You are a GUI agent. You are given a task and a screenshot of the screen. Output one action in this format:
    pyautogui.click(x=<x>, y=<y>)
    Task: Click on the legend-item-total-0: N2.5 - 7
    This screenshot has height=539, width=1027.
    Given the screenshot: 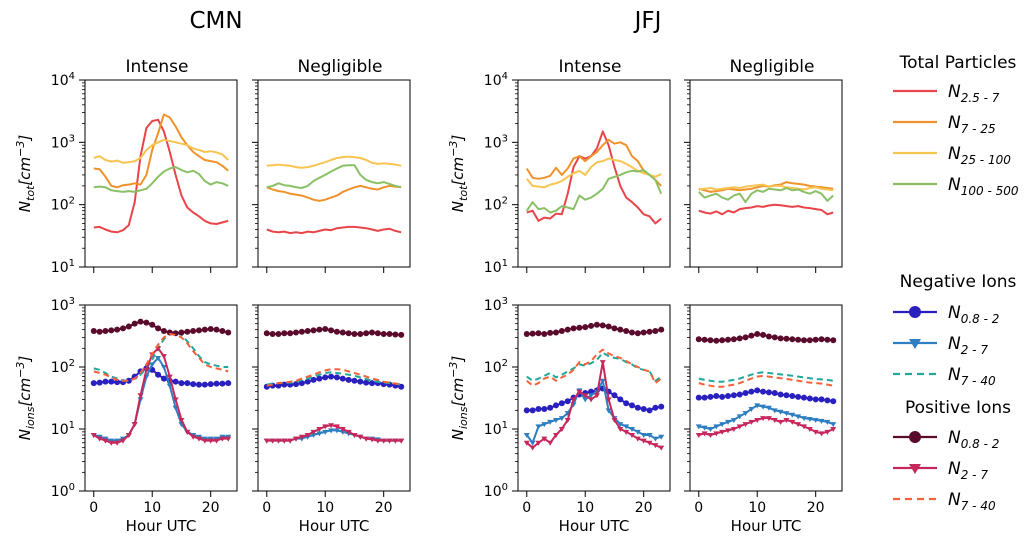 What is the action you would take?
    pyautogui.click(x=946, y=93)
    